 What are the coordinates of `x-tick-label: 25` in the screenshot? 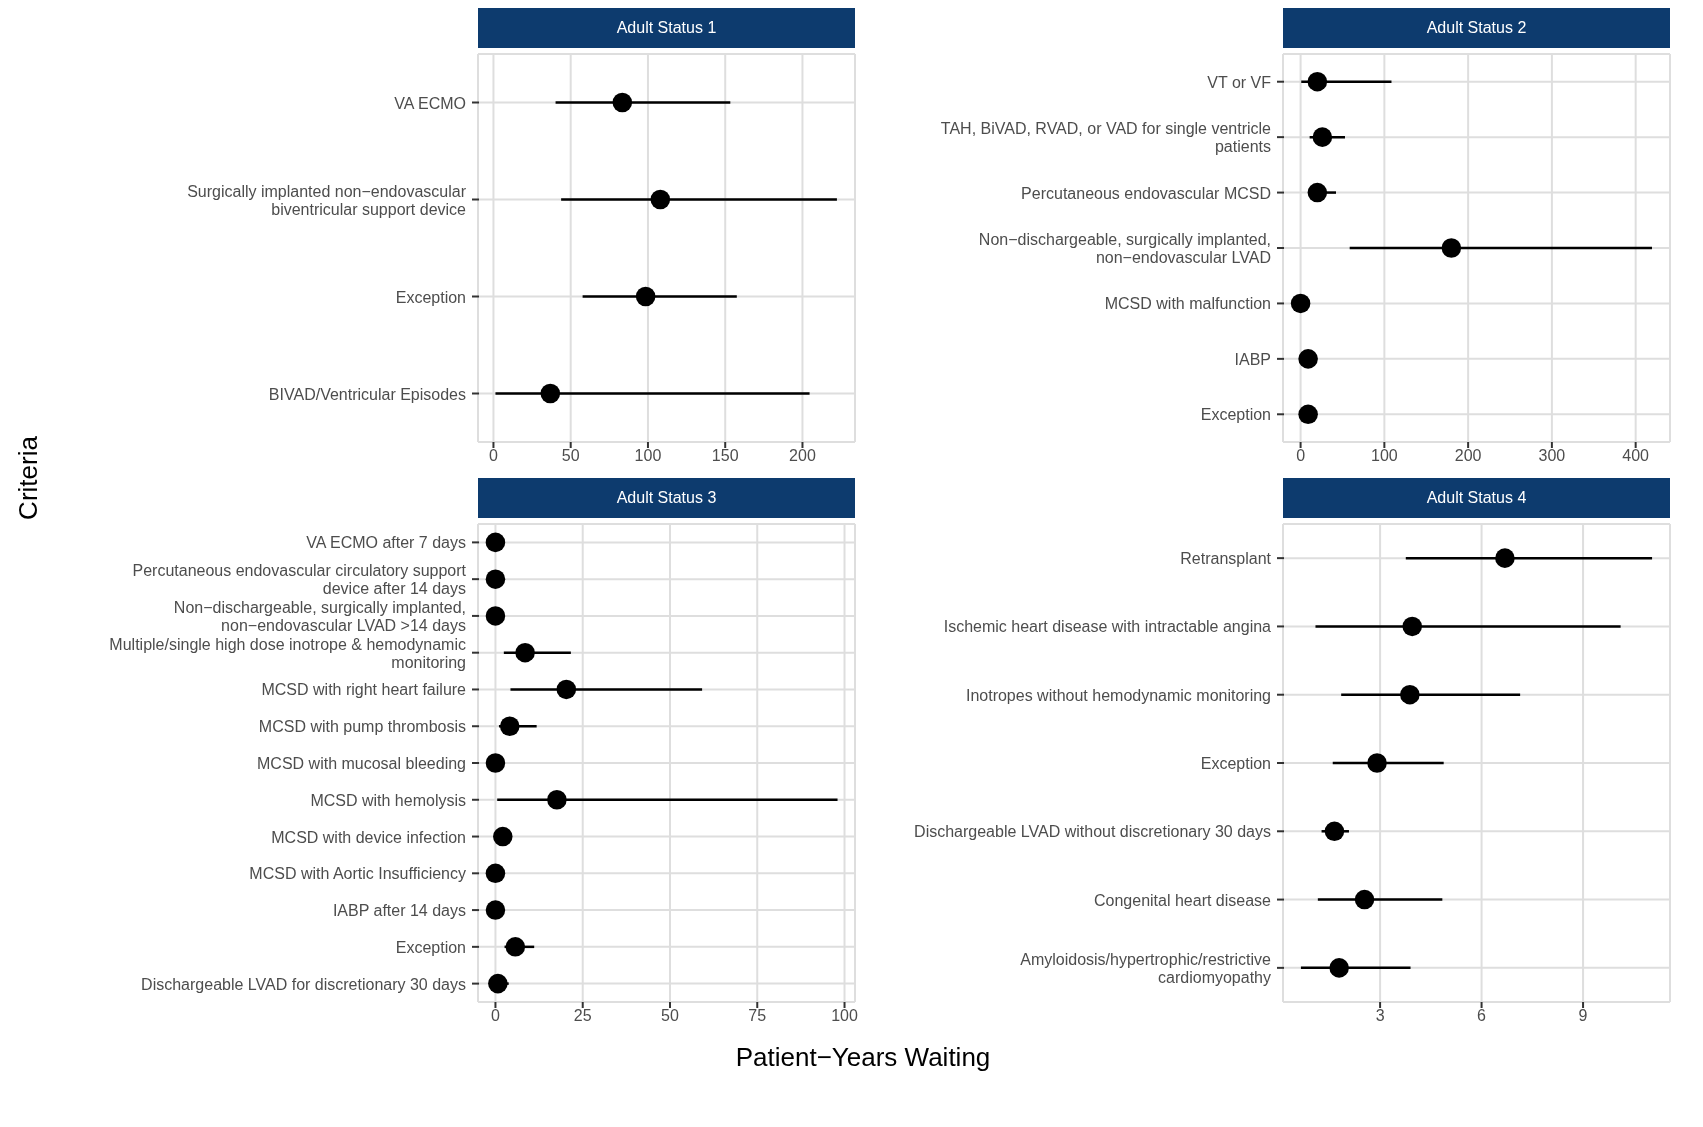 It's located at (582, 1016).